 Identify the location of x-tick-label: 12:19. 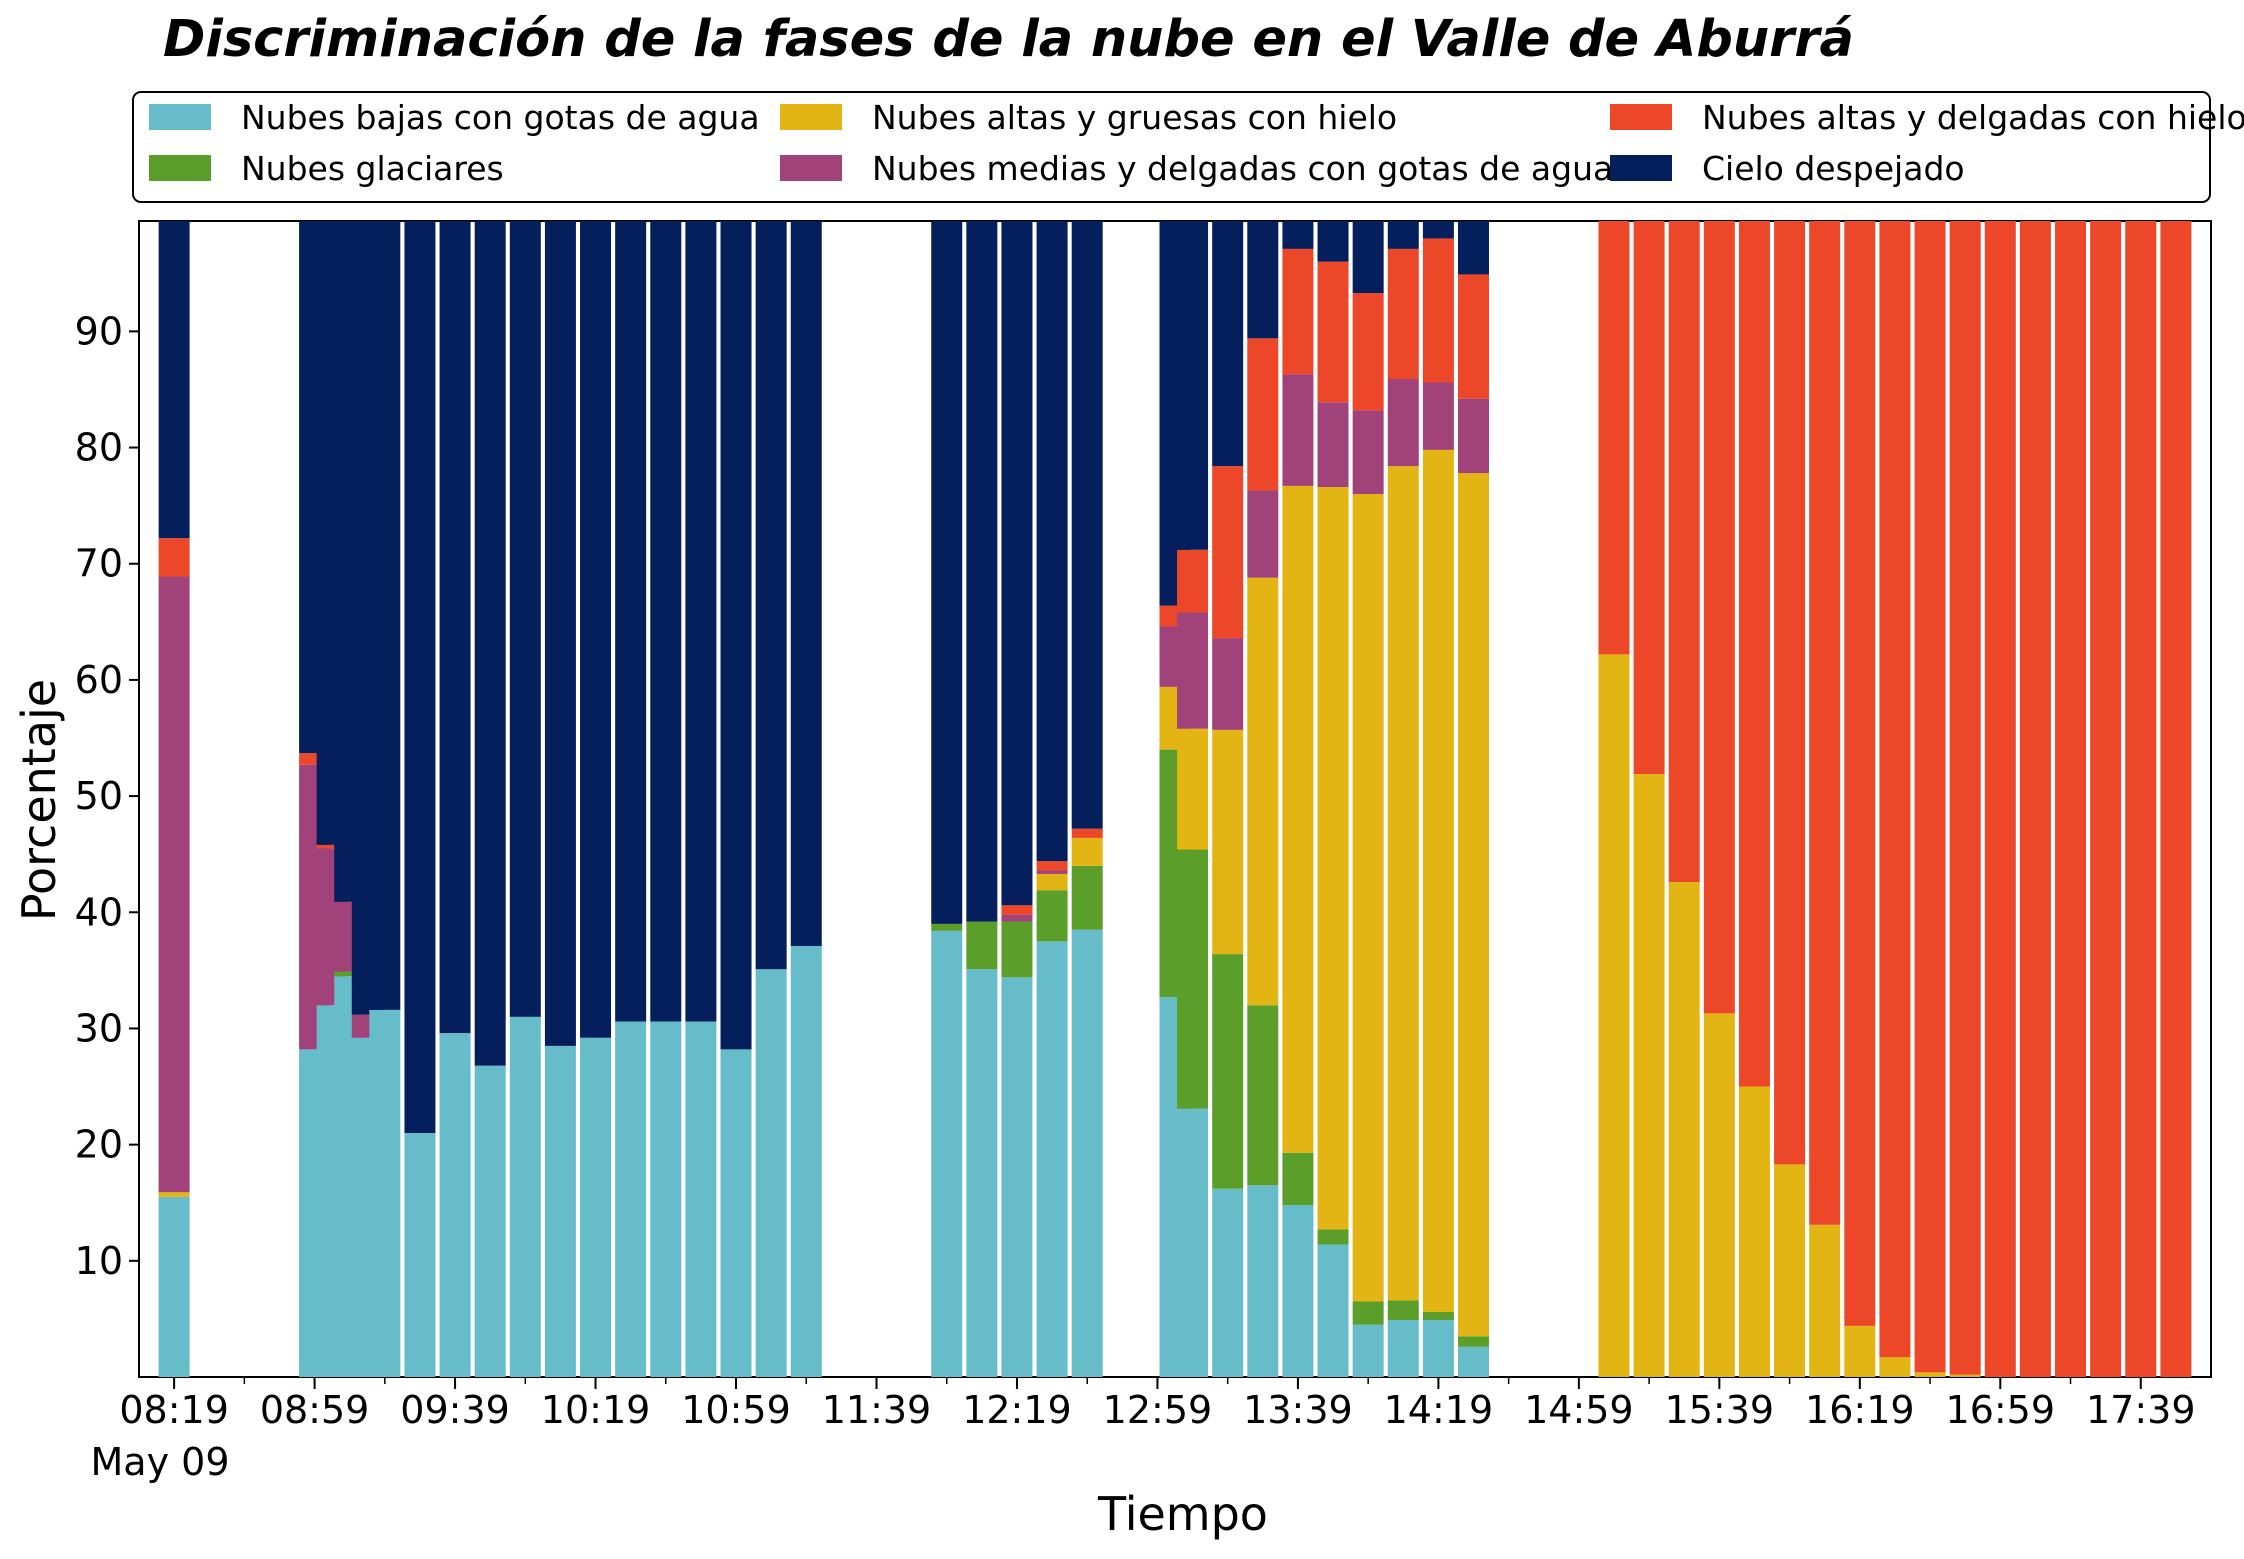
(1017, 1410).